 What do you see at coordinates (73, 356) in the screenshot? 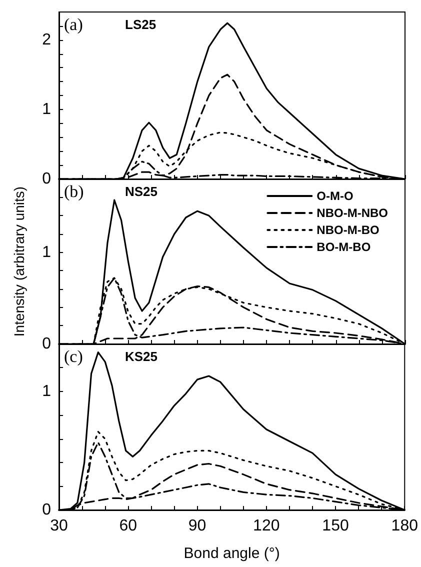
I see `annotation: (c)` at bounding box center [73, 356].